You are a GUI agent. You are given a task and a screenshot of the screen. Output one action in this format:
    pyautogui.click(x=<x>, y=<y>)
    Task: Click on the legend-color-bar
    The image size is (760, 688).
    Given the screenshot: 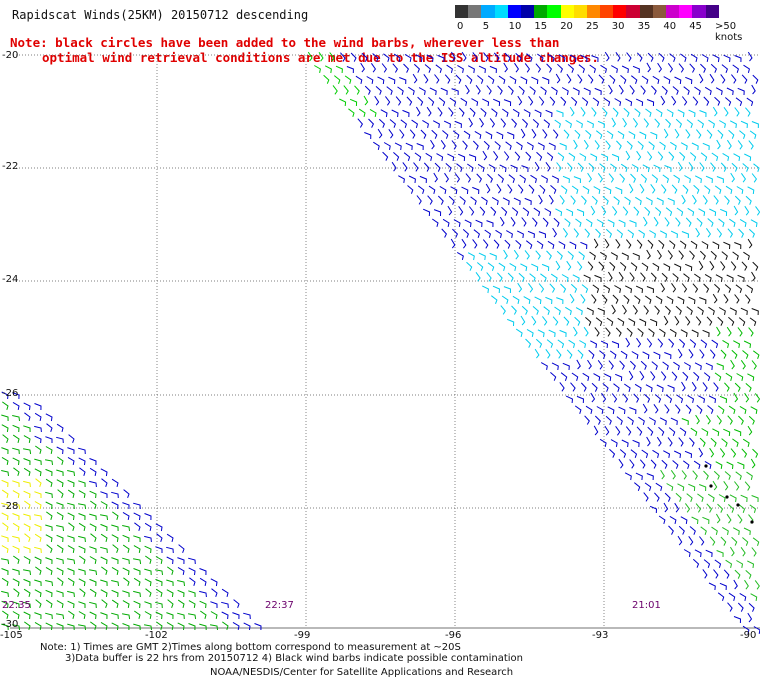 What is the action you would take?
    pyautogui.click(x=587, y=11)
    